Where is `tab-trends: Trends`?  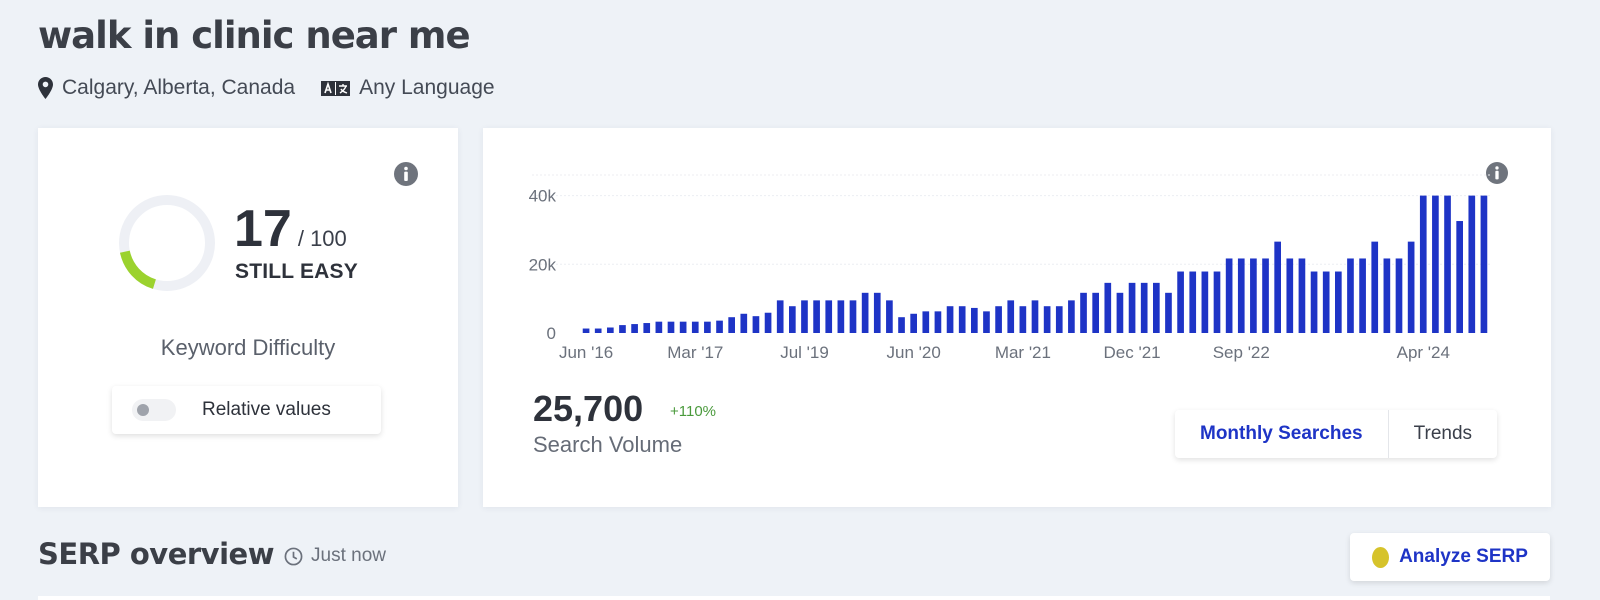
tab-trends: Trends is located at coordinates (1443, 433).